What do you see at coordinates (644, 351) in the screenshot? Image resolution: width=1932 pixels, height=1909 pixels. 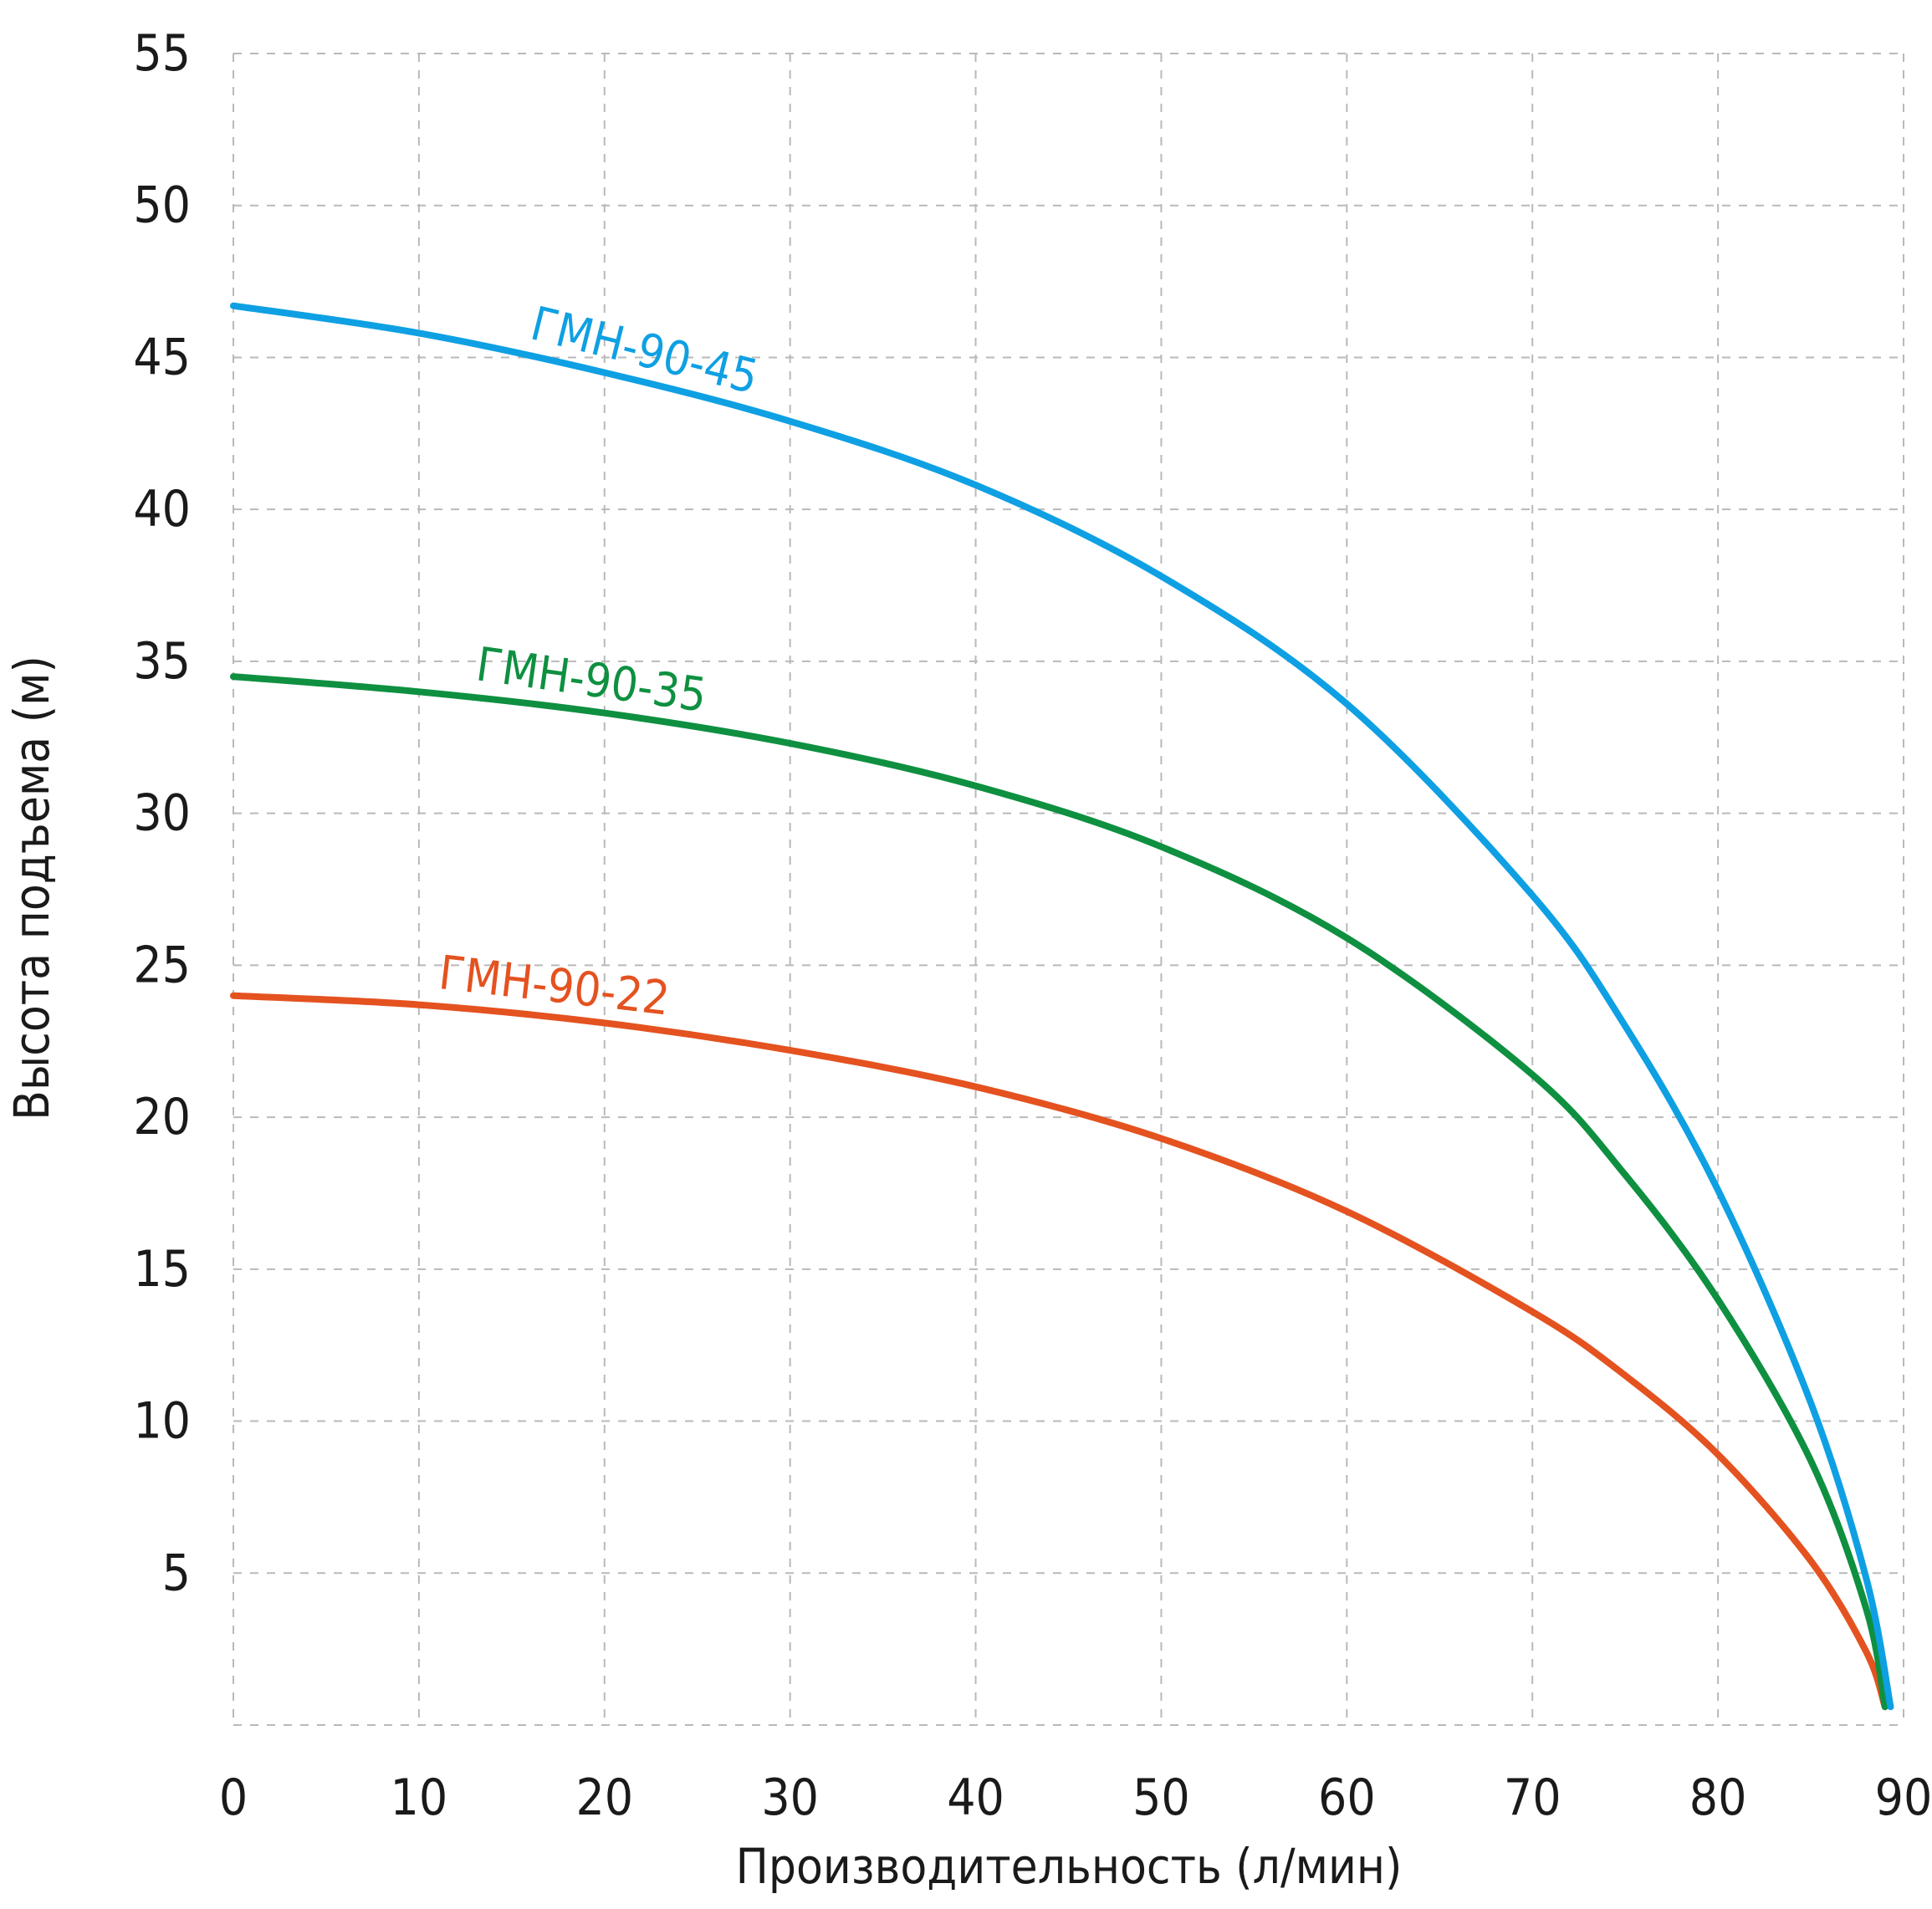 I see `series-label: ГМН-90-45` at bounding box center [644, 351].